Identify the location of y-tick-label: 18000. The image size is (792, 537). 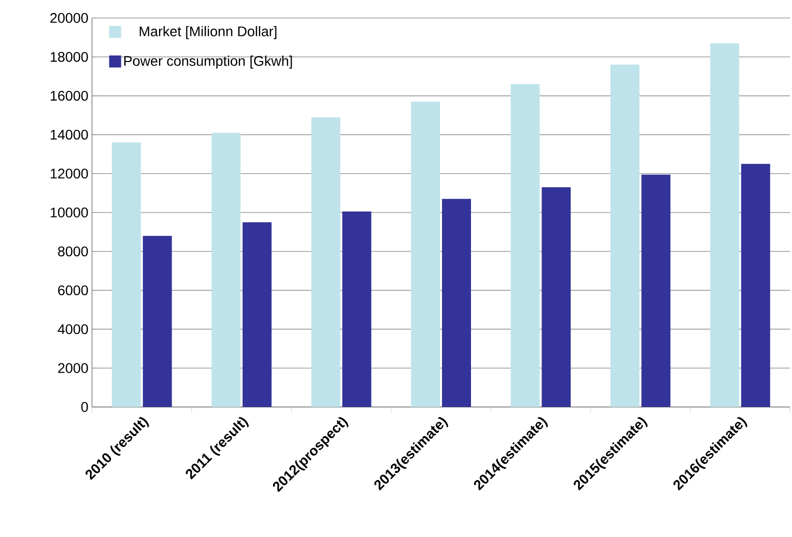
(69, 57).